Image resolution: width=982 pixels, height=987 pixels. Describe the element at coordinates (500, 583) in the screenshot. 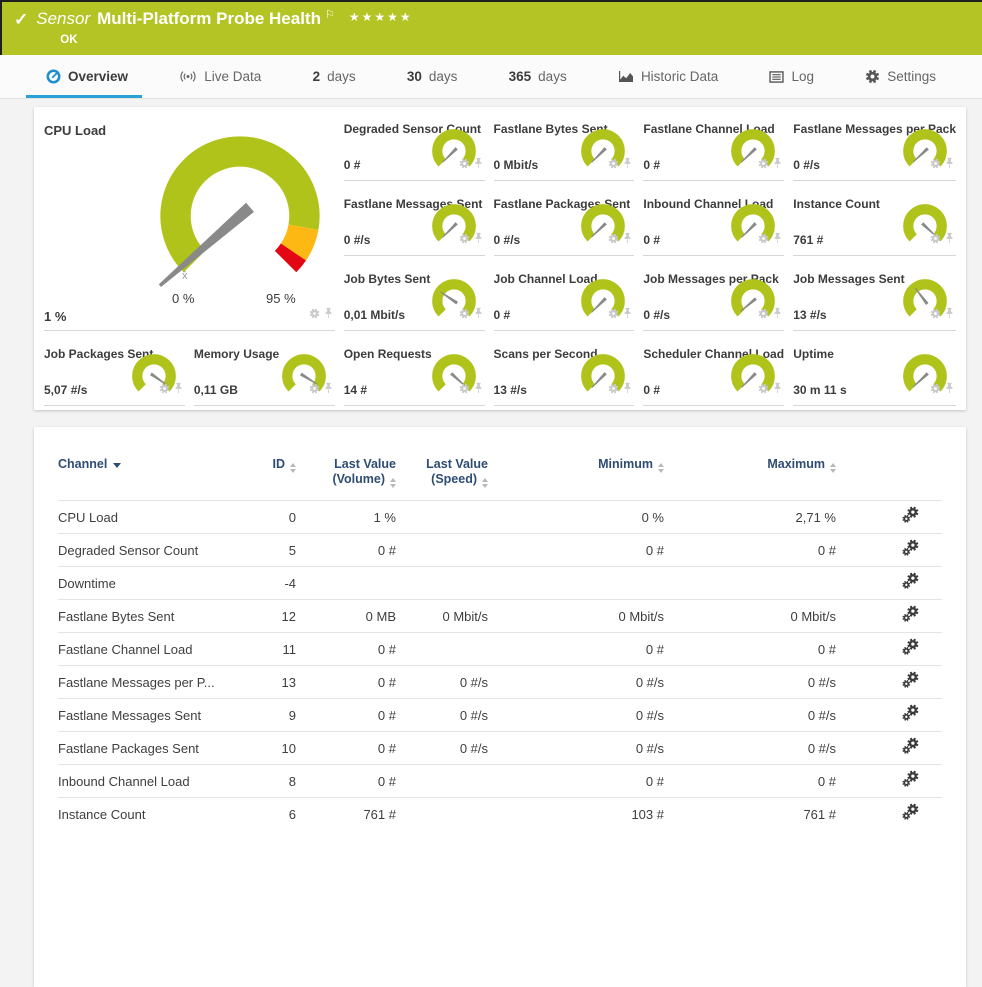

I see `table-row-downtime: Downtime -4` at that location.